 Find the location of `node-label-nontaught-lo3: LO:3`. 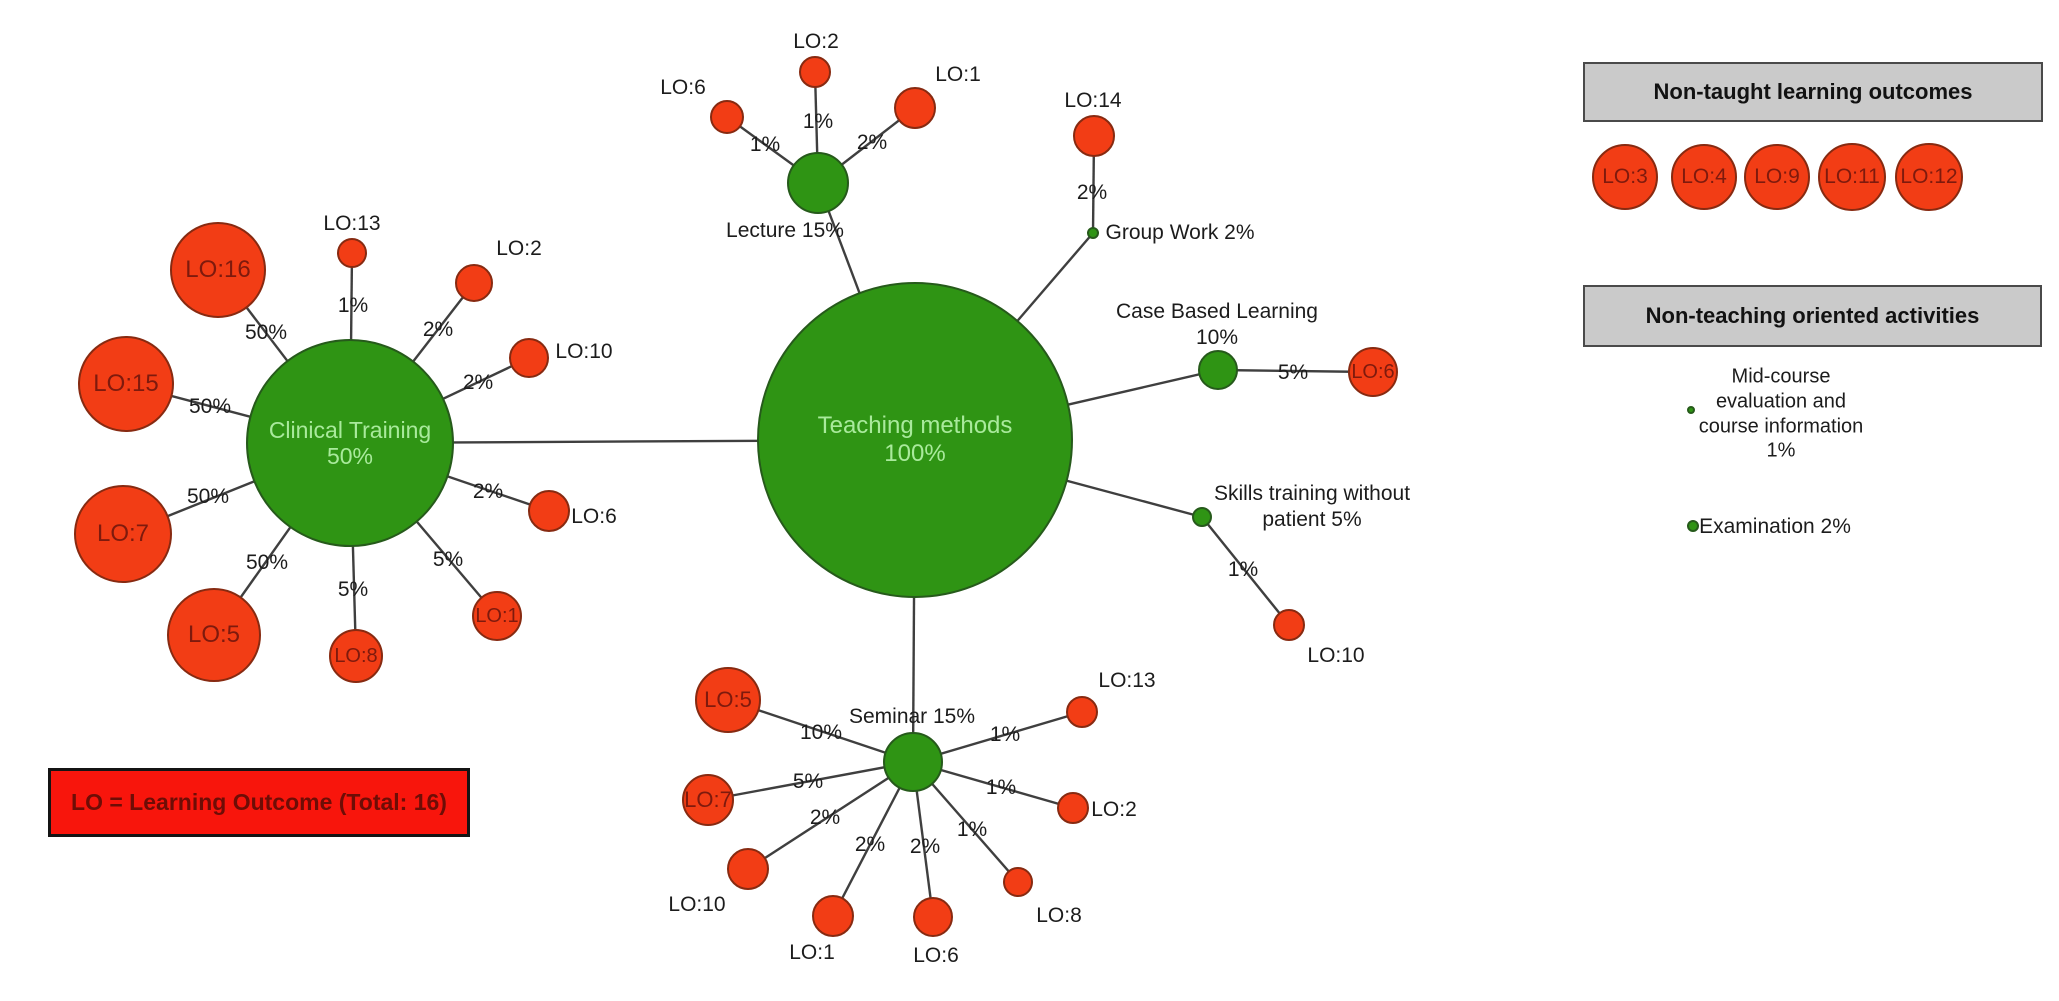

node-label-nontaught-lo3: LO:3 is located at coordinates (1625, 176).